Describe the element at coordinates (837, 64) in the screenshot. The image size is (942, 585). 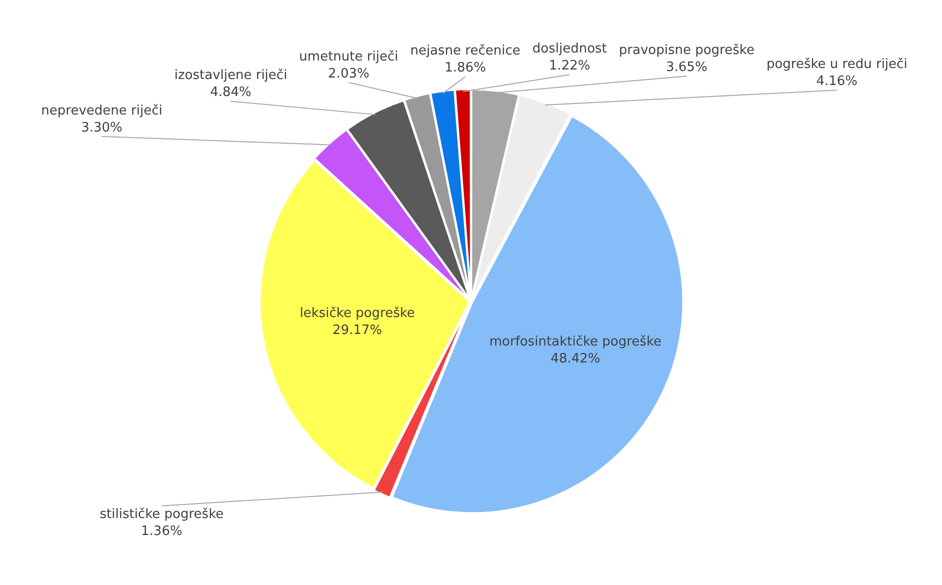
I see `slice-label: pogreške u redu riječi` at that location.